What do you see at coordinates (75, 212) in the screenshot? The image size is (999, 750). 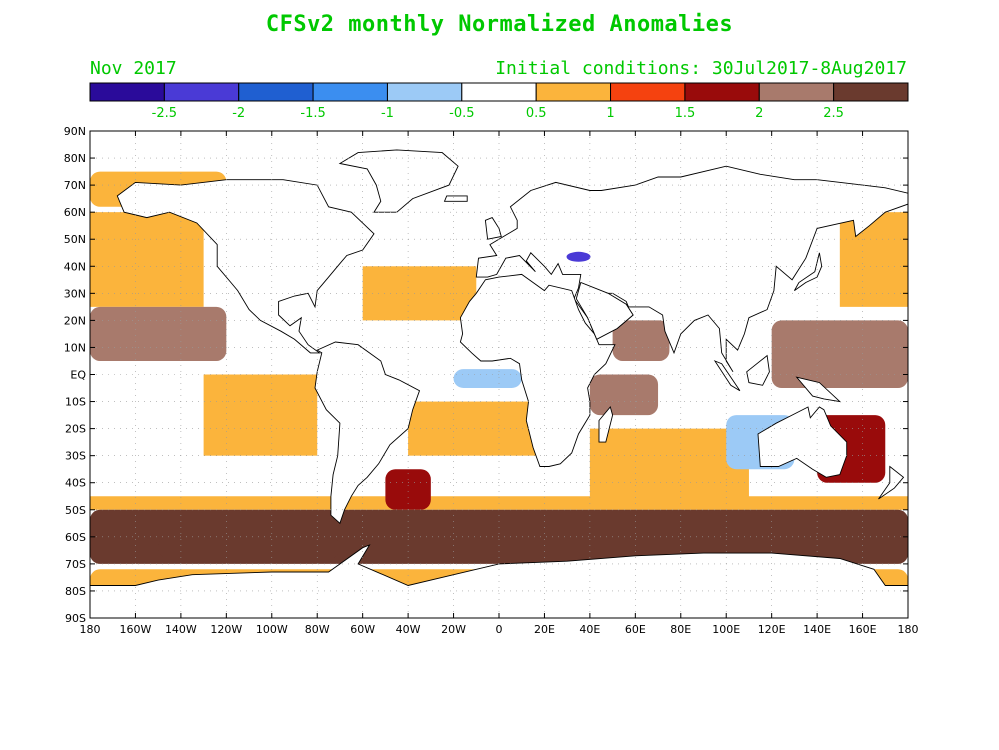 I see `lat-label: 60N` at bounding box center [75, 212].